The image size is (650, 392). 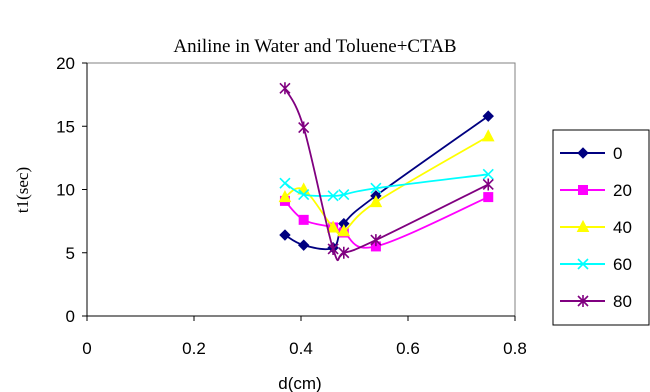 What do you see at coordinates (622, 264) in the screenshot?
I see `legend-label: 60` at bounding box center [622, 264].